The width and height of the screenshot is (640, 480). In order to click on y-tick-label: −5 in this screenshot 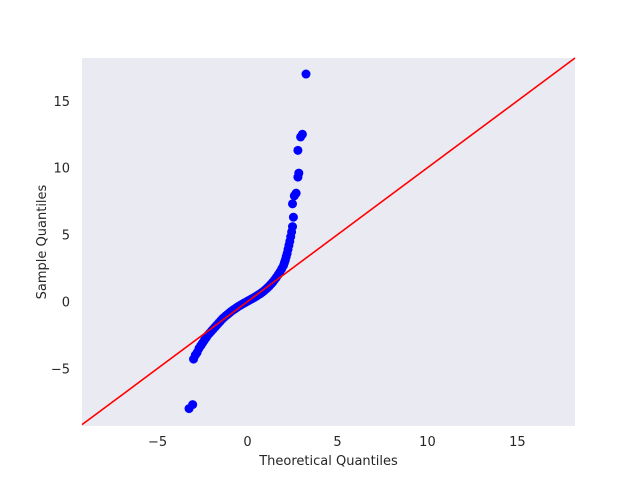, I will do `click(60, 369)`.